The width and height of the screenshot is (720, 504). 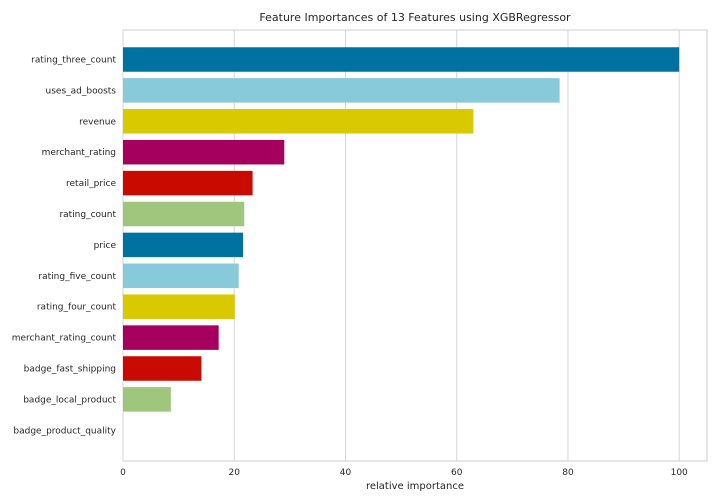 What do you see at coordinates (123, 473) in the screenshot?
I see `x-tick-label: 0` at bounding box center [123, 473].